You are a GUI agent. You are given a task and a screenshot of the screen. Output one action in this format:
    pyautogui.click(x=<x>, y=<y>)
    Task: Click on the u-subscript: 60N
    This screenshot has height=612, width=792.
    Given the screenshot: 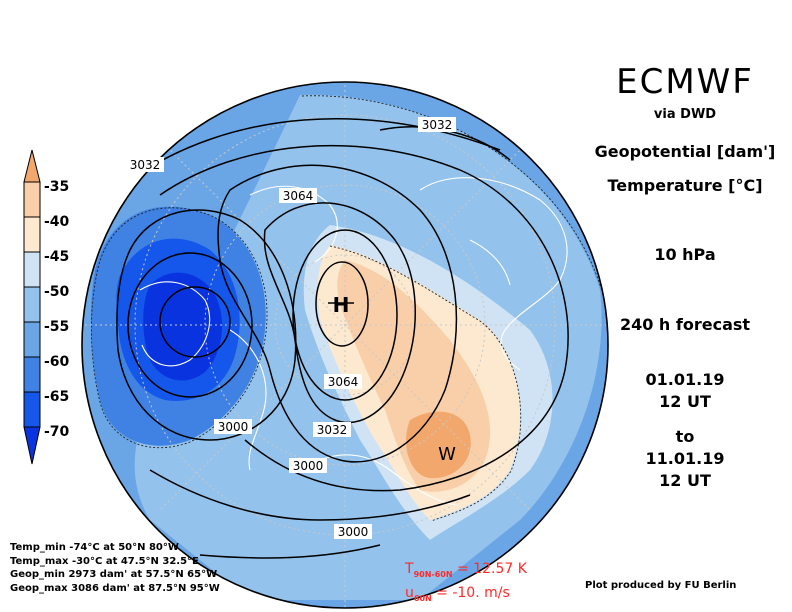 What is the action you would take?
    pyautogui.click(x=422, y=598)
    